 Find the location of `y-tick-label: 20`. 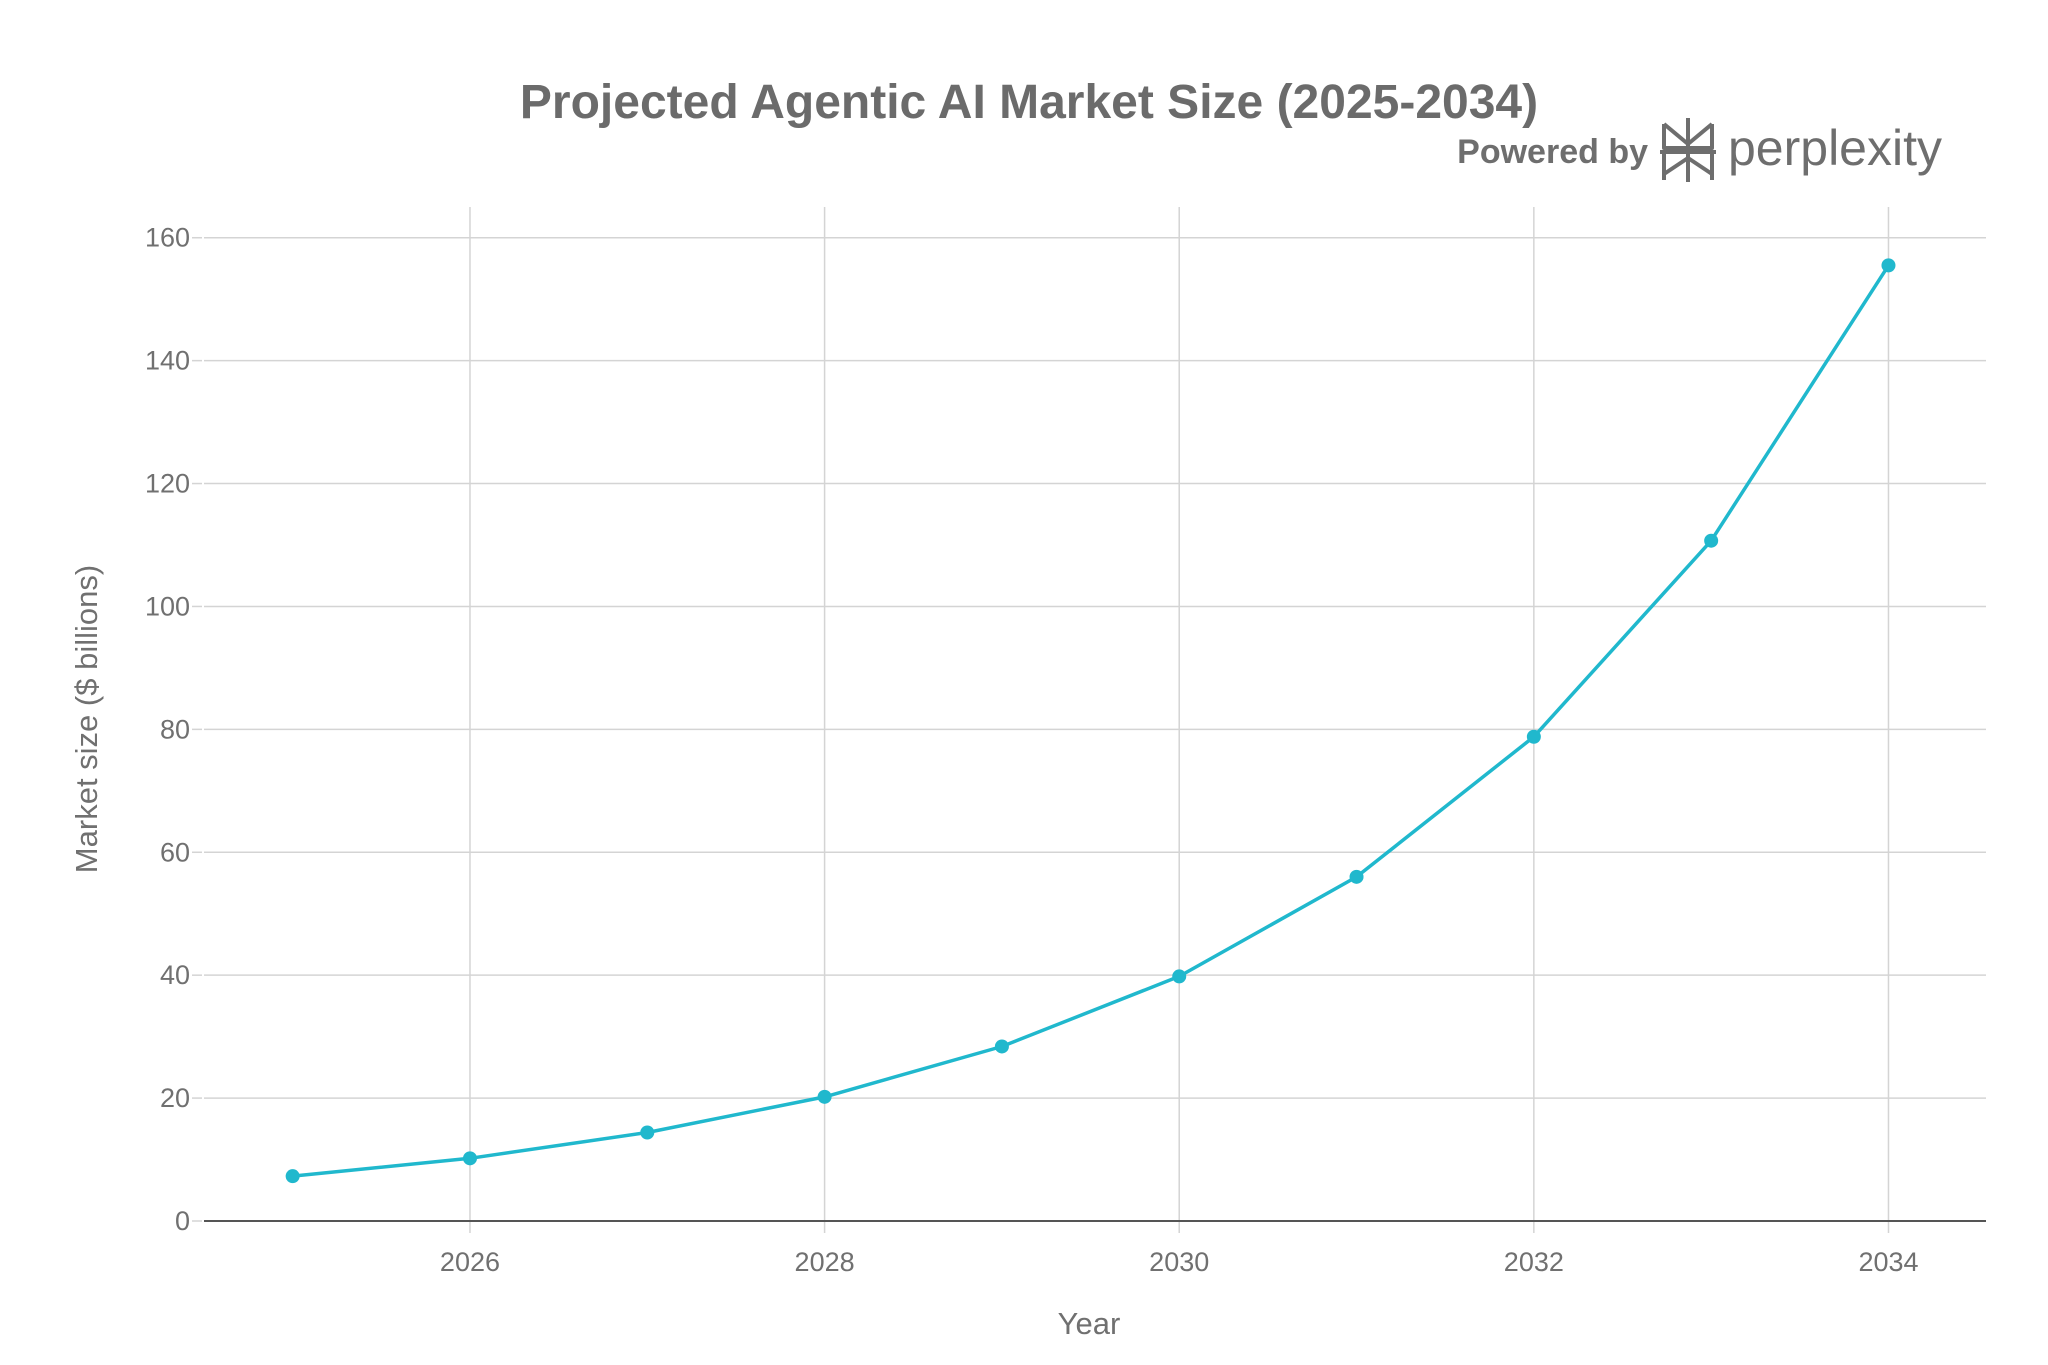

y-tick-label: 20 is located at coordinates (175, 1098).